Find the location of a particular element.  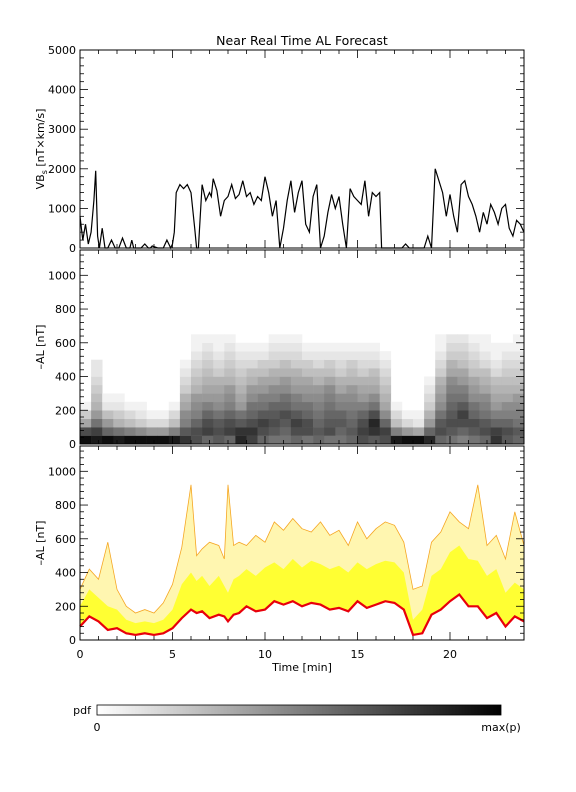

inner-band is located at coordinates (302, 590).